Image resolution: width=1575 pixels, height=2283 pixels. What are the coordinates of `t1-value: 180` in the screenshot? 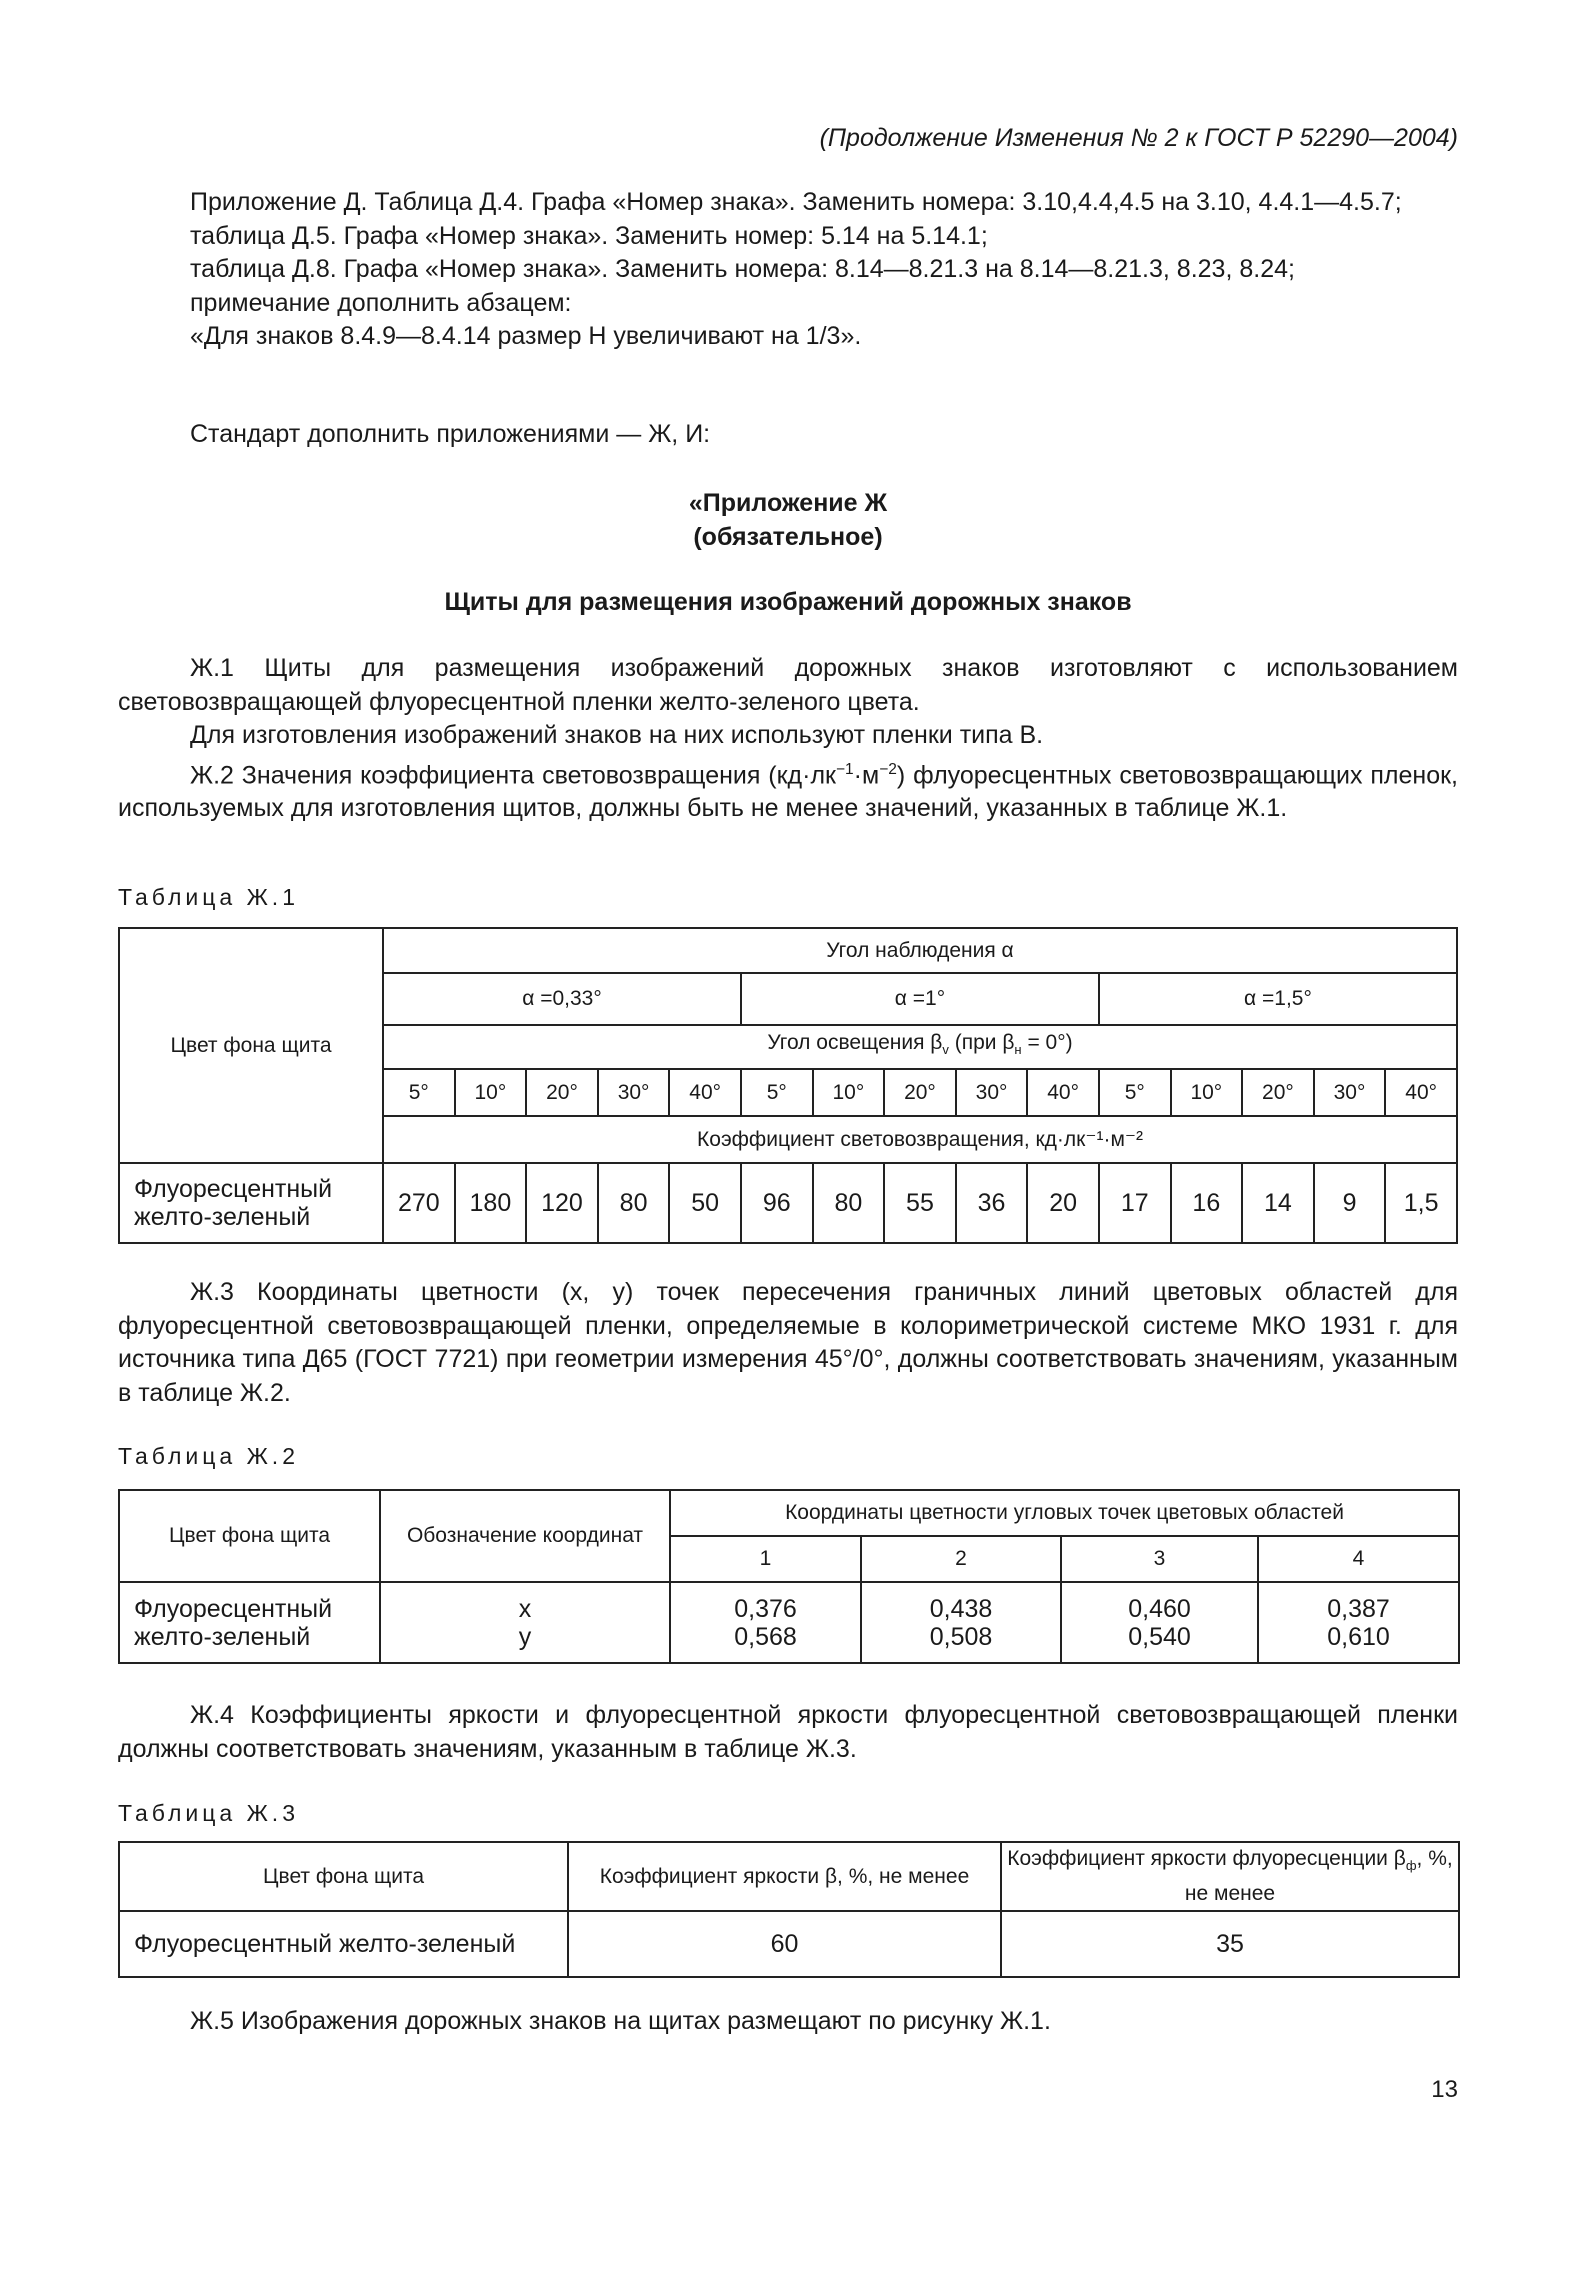 It's located at (490, 1203).